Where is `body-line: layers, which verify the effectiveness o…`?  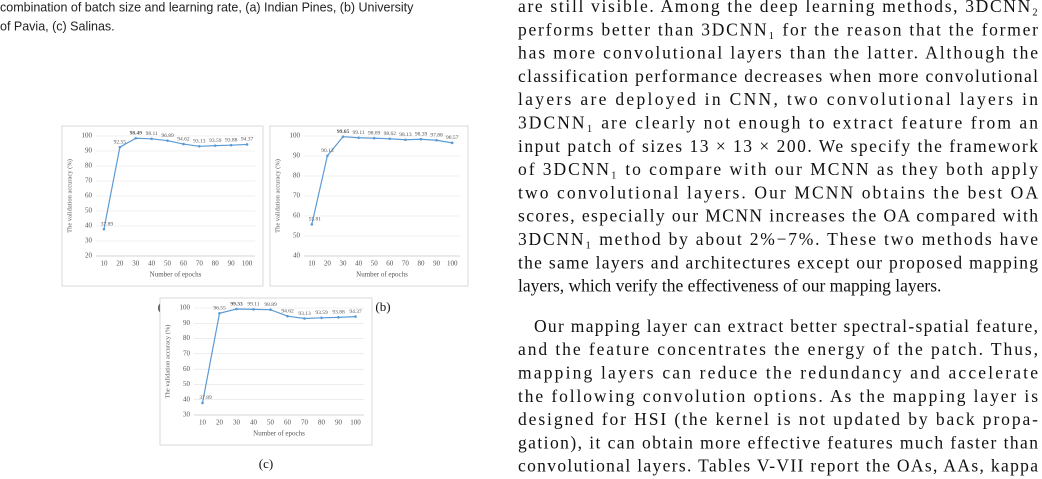 body-line: layers, which verify the effectiveness o… is located at coordinates (729, 286).